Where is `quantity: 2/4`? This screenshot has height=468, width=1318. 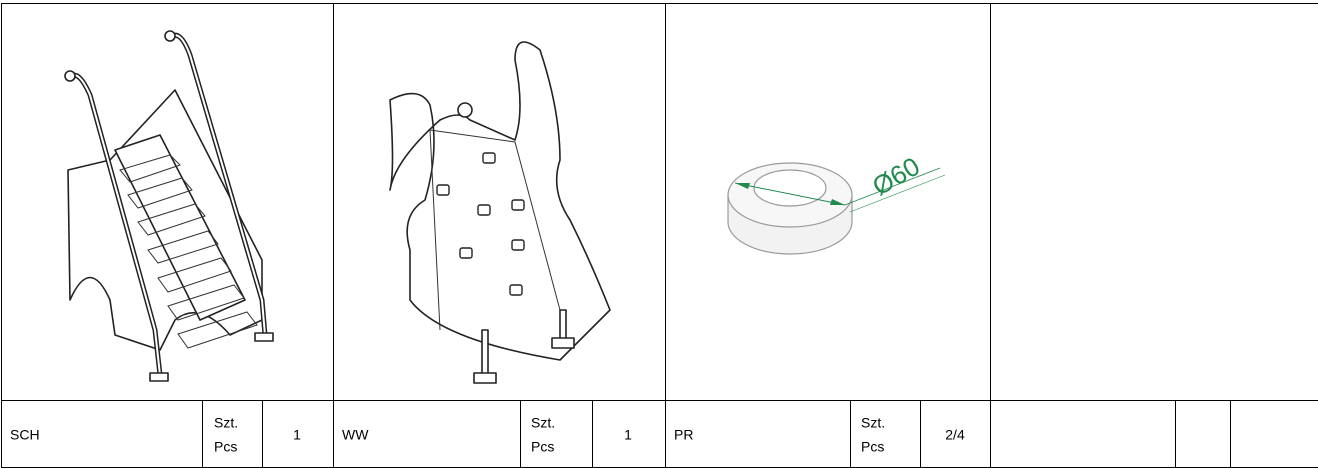 quantity: 2/4 is located at coordinates (955, 435).